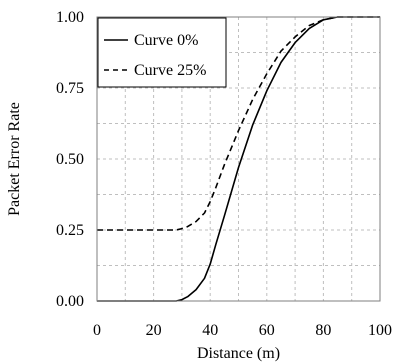 The width and height of the screenshot is (398, 364). I want to click on y-tick-label: 0.00, so click(70, 301).